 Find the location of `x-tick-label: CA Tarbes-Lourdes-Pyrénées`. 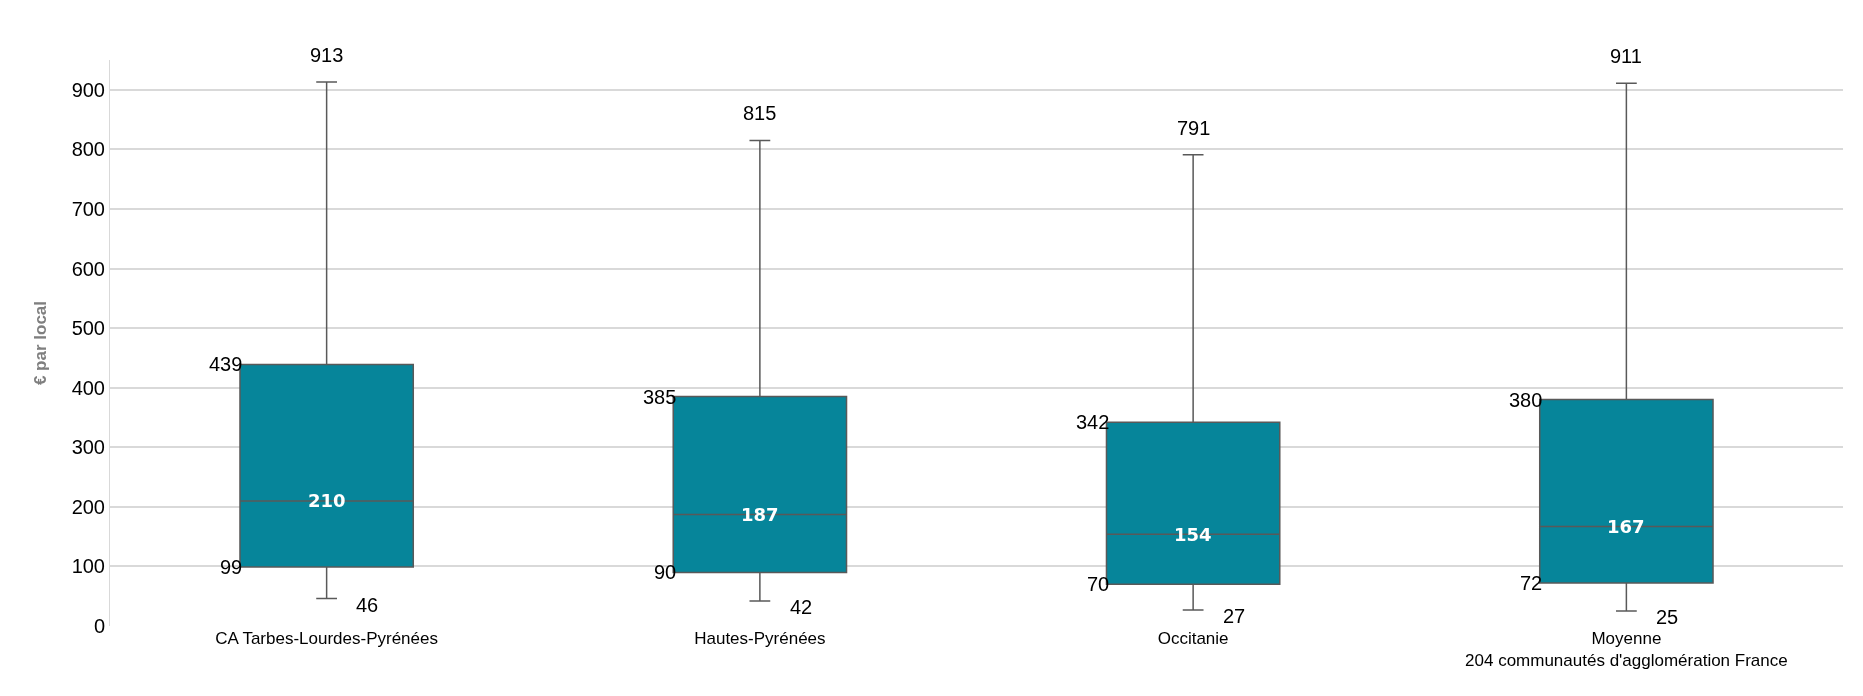

x-tick-label: CA Tarbes-Lourdes-Pyrénées is located at coordinates (326, 638).